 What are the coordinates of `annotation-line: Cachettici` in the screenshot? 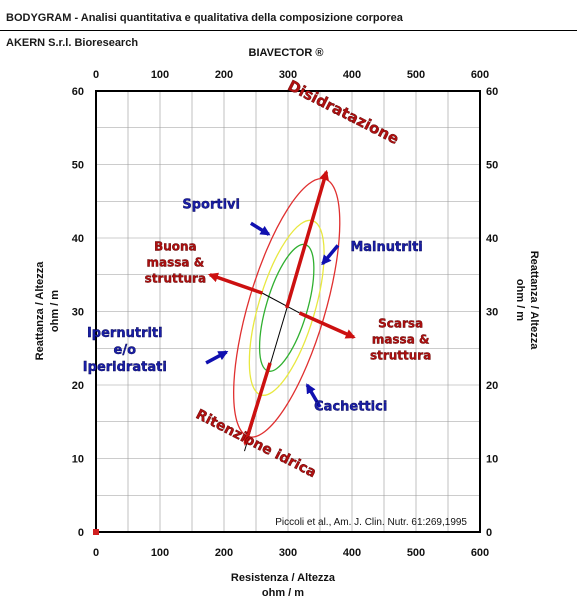 It's located at (350, 407).